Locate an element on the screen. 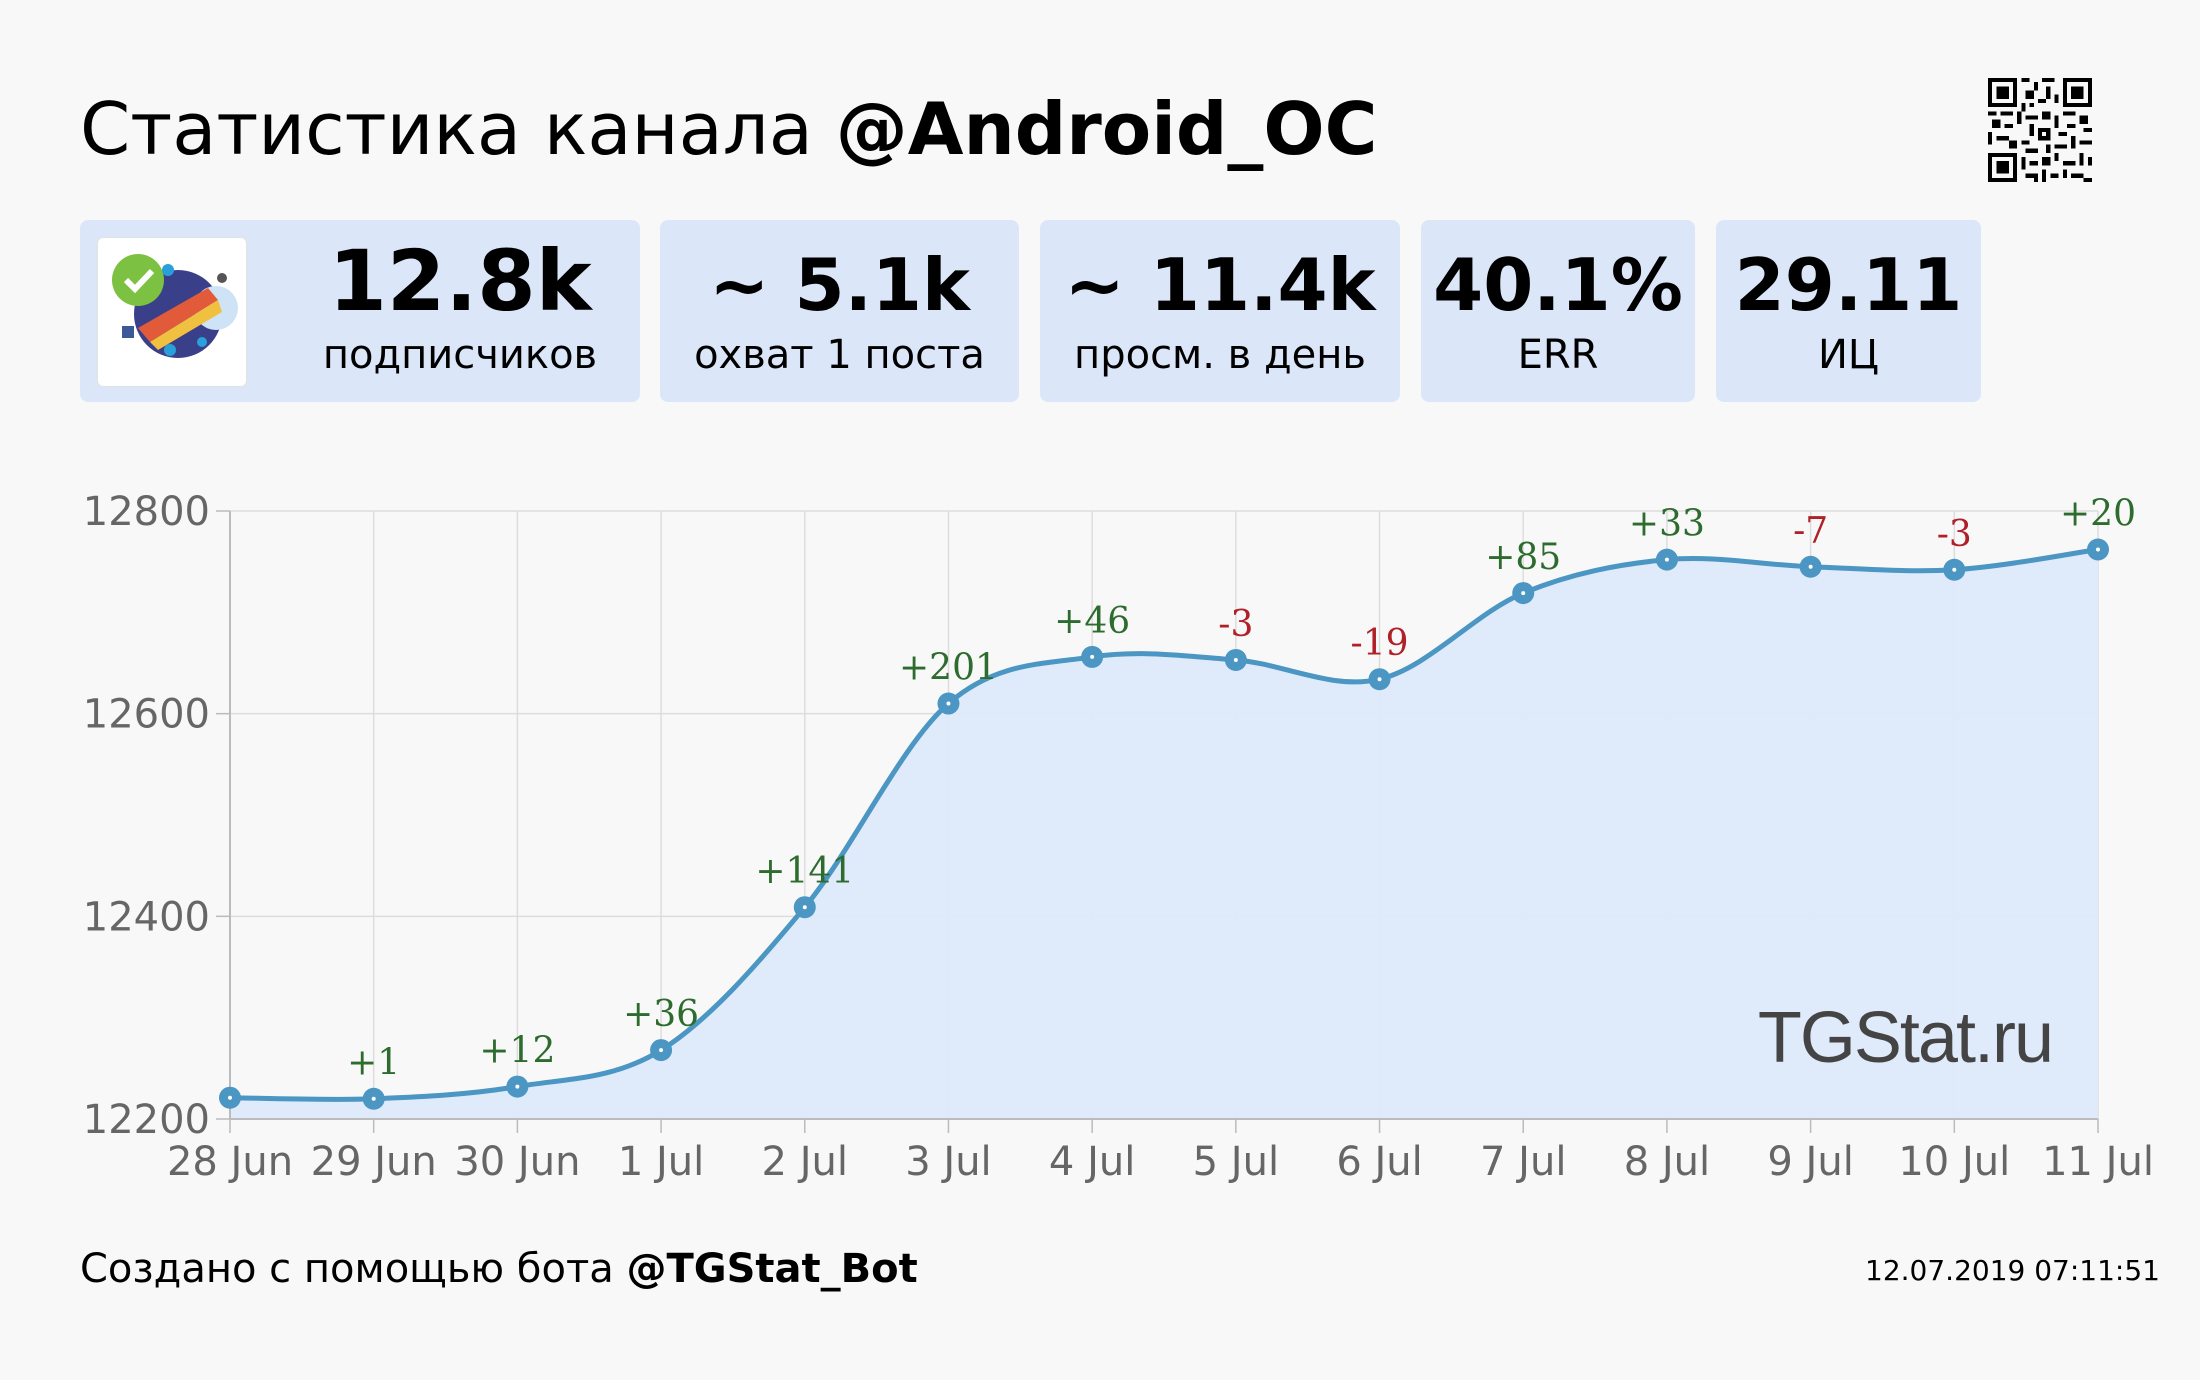 Image resolution: width=2200 pixels, height=1380 pixels. x-tick-label: 7 Jul is located at coordinates (1523, 1162).